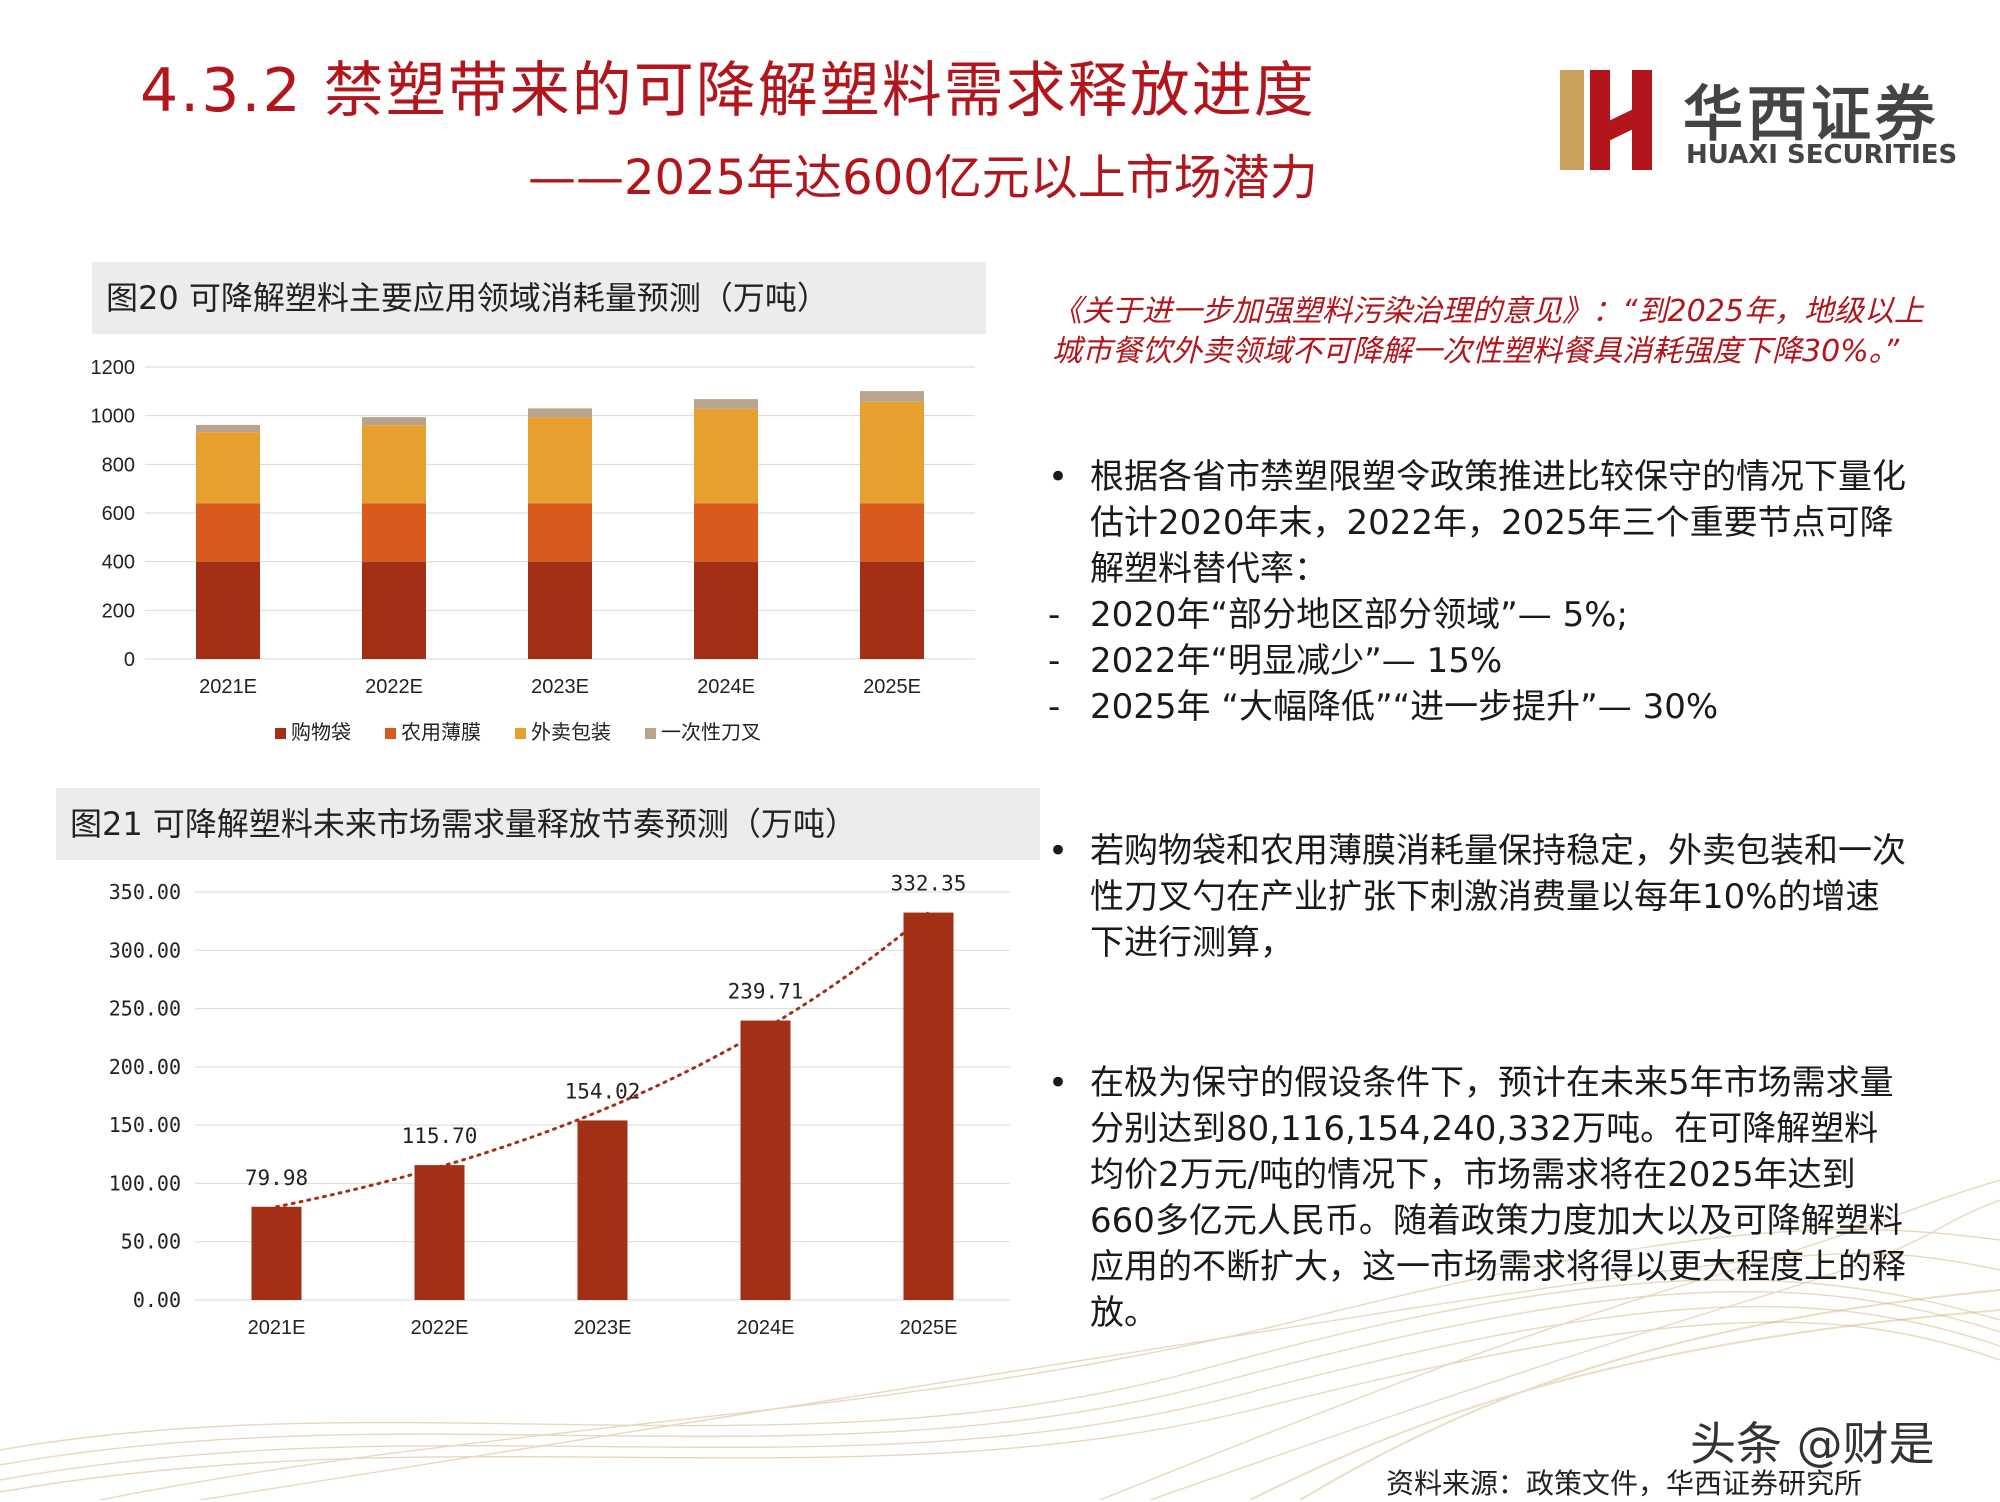 The height and width of the screenshot is (1502, 2000). What do you see at coordinates (145, 1125) in the screenshot?
I see `y-tick-label: 150.00` at bounding box center [145, 1125].